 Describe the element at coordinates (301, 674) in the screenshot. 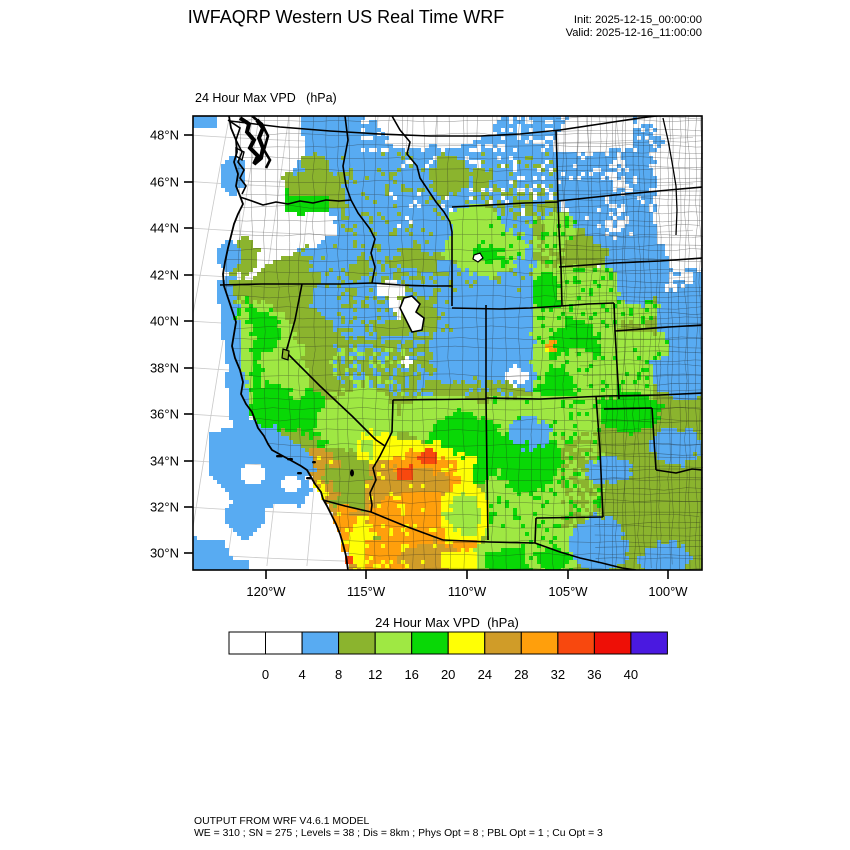

I see `svg-text: 4` at that location.